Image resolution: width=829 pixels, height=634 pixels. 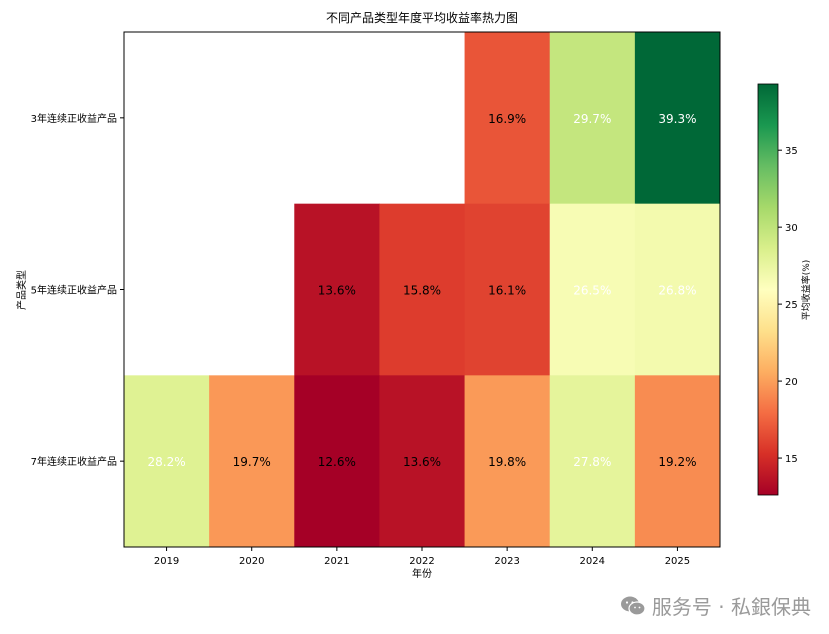 What do you see at coordinates (806, 290) in the screenshot?
I see `colorbar-label: 平均收益率(%)` at bounding box center [806, 290].